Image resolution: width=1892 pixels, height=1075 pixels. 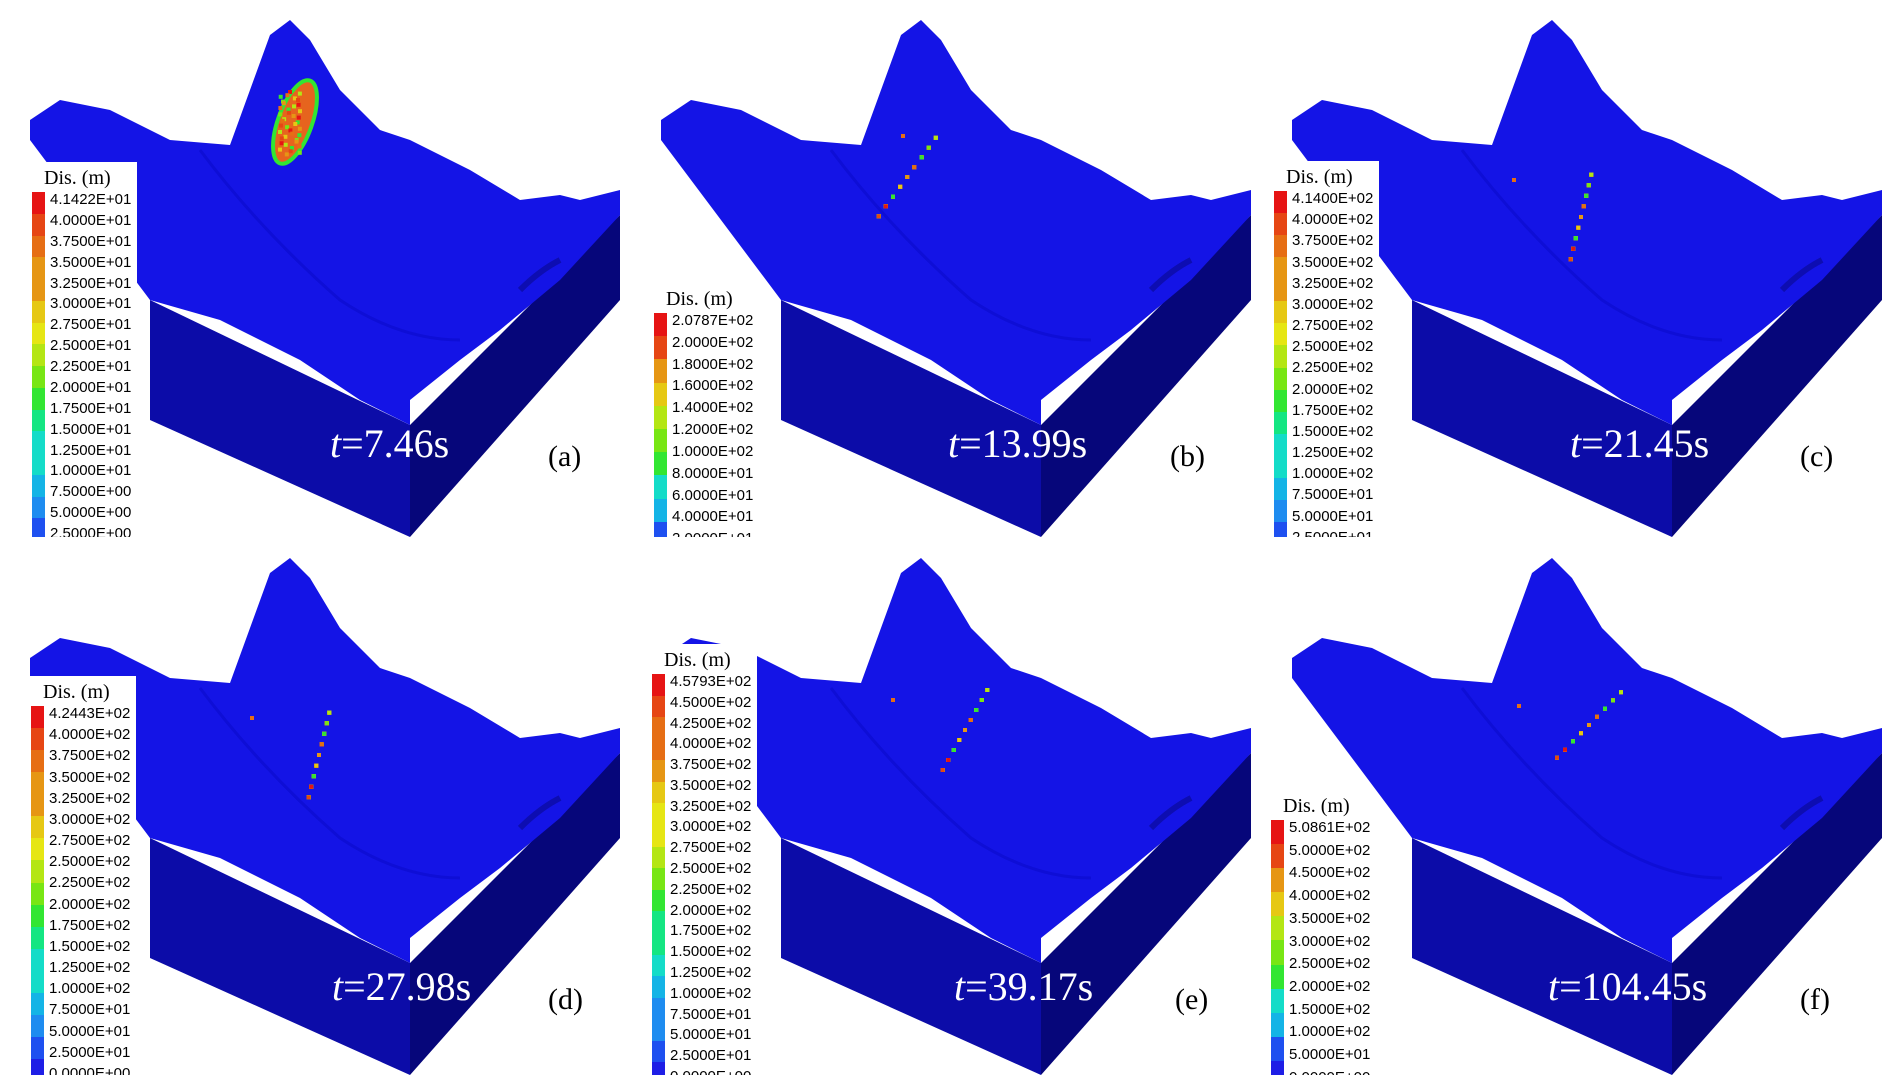 What do you see at coordinates (1017, 443) in the screenshot?
I see `time-label: t=13.99s` at bounding box center [1017, 443].